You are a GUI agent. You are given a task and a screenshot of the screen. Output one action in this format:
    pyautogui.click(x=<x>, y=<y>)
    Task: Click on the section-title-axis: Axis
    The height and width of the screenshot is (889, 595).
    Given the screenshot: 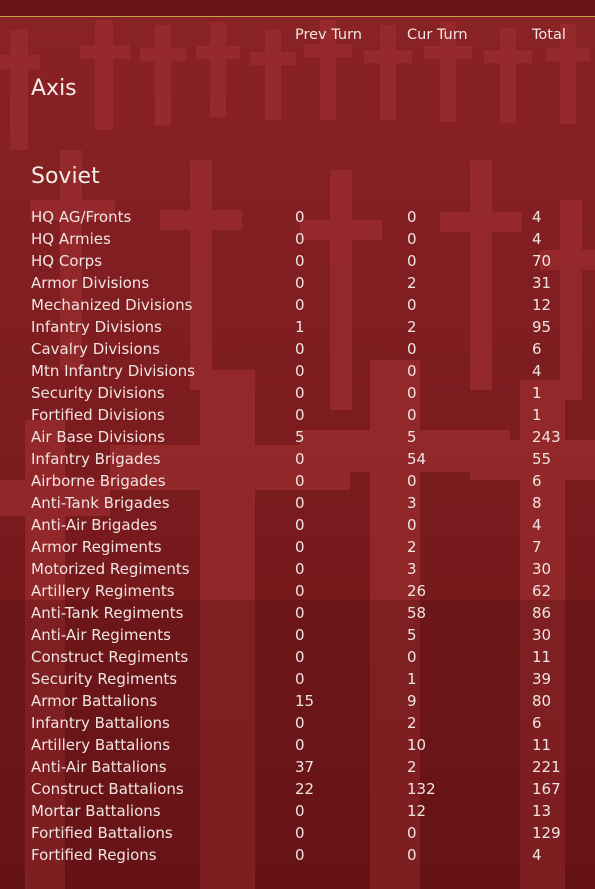 What is the action you would take?
    pyautogui.click(x=54, y=88)
    